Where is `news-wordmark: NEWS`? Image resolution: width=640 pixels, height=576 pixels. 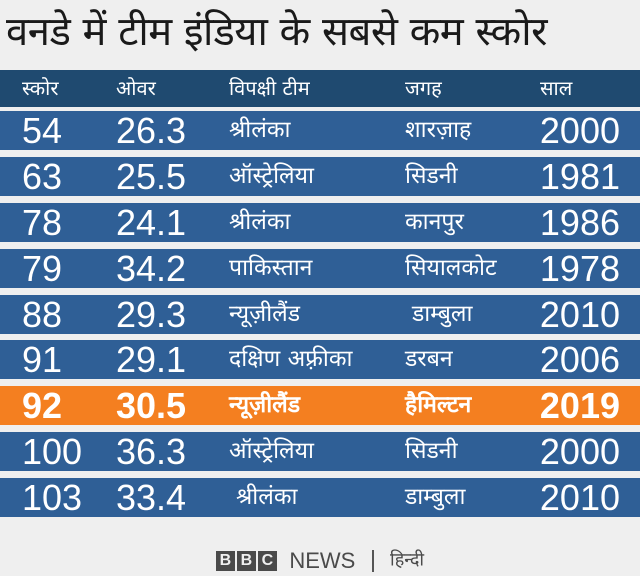 news-wordmark: NEWS is located at coordinates (322, 560).